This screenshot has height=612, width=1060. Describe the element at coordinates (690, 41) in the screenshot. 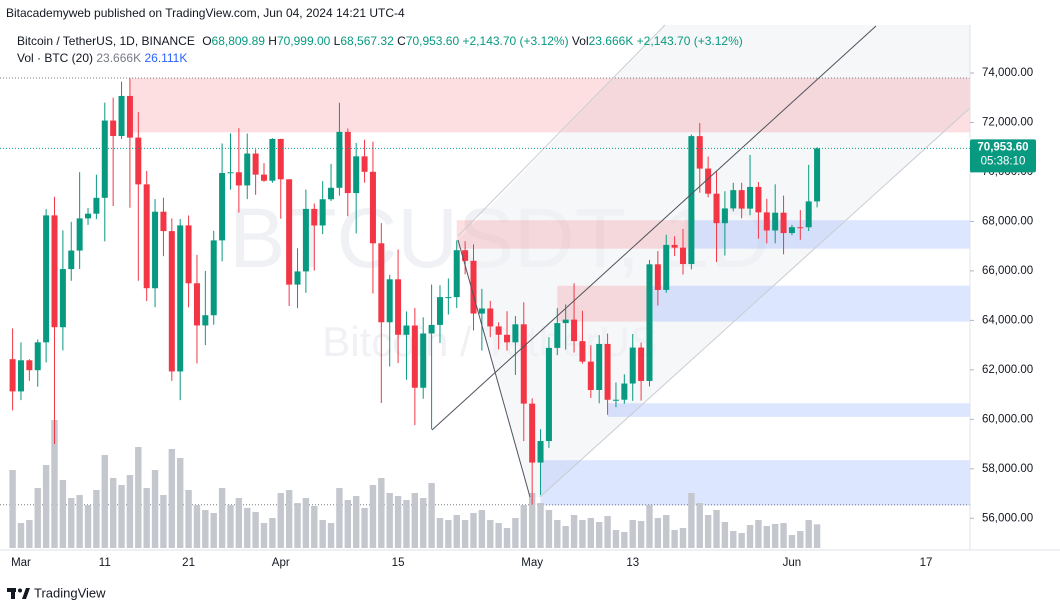

I see `legend-change: +2,143.70 (+3.12%)` at that location.